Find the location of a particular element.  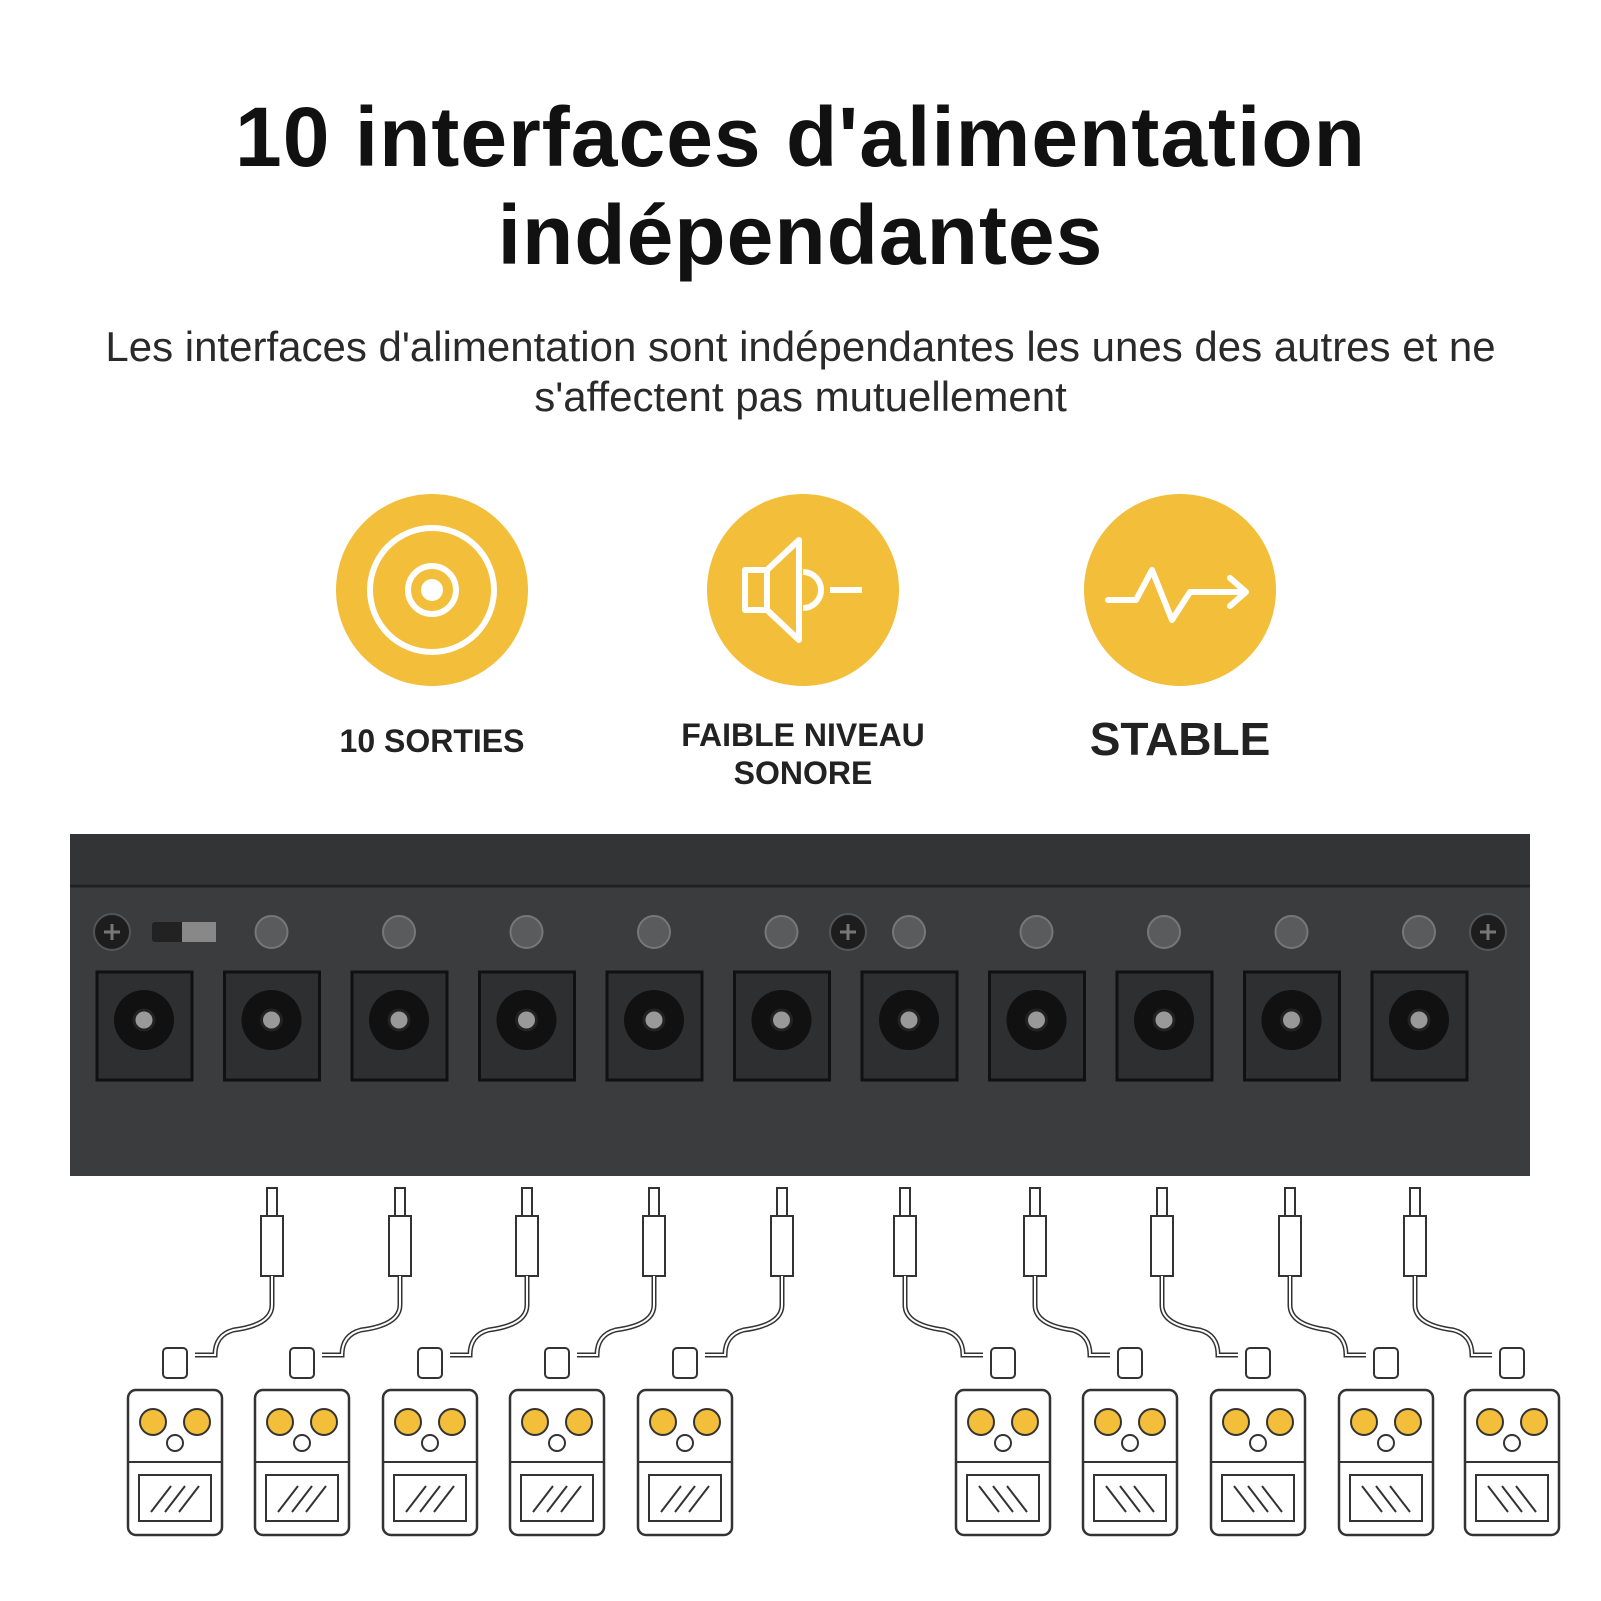

footswitch is located at coordinates (685, 1498).